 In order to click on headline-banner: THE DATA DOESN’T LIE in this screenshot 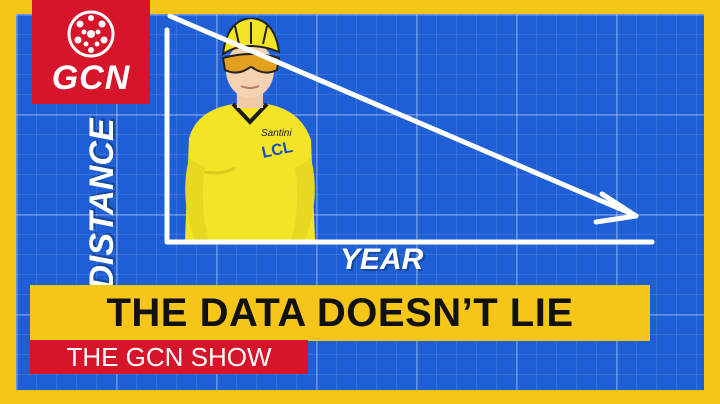, I will do `click(340, 313)`.